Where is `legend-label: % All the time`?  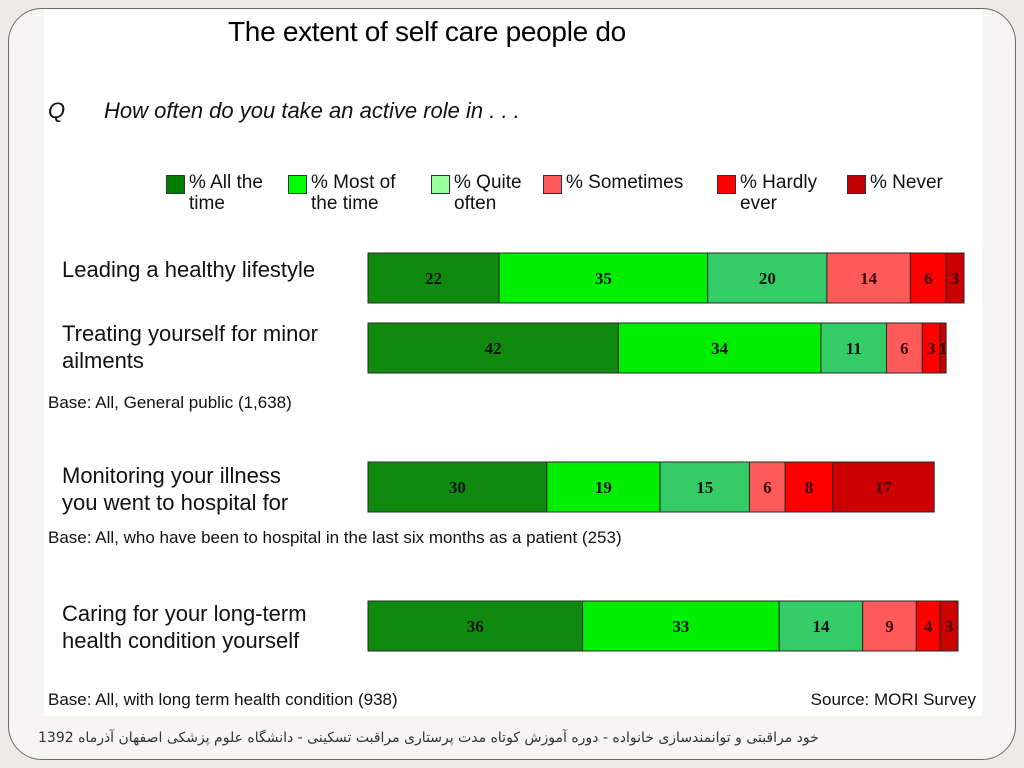
legend-label: % All the time is located at coordinates (226, 193).